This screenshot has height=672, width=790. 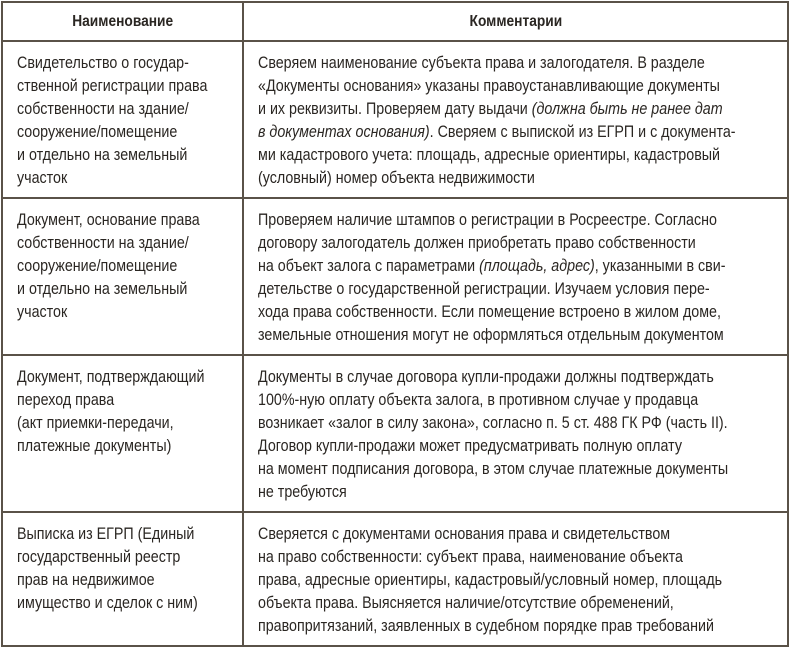 What do you see at coordinates (99, 556) in the screenshot?
I see `name-line: государственный реестр` at bounding box center [99, 556].